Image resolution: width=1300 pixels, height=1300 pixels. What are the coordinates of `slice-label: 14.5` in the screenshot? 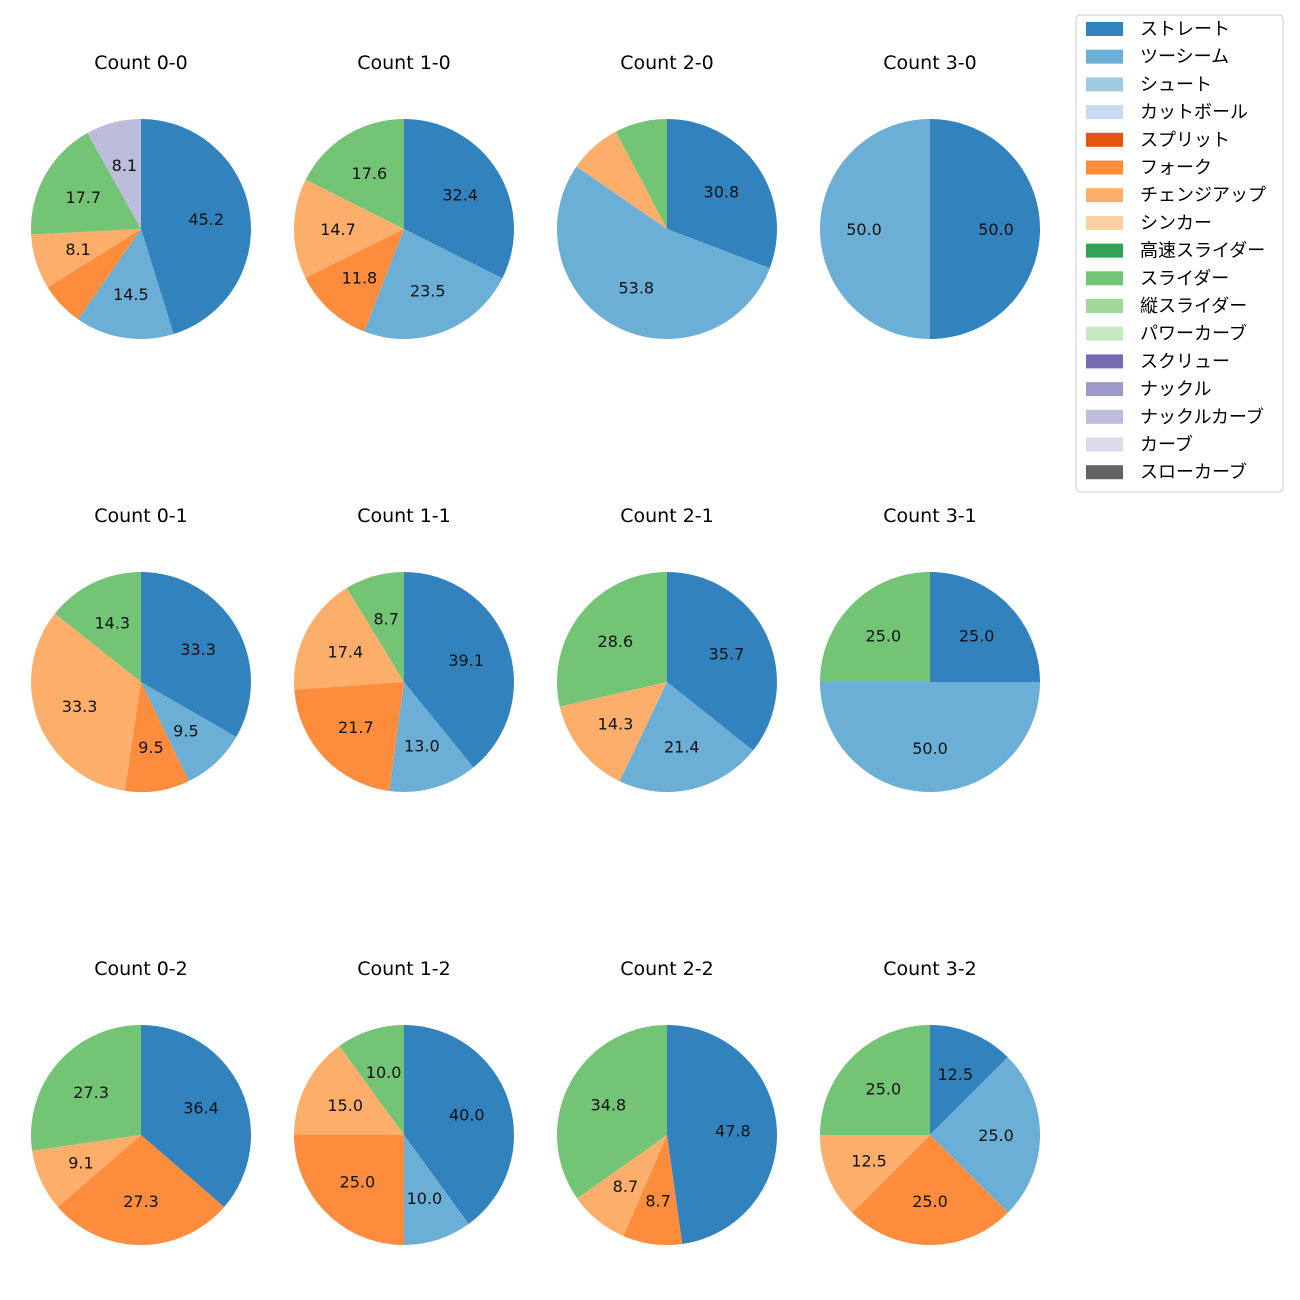 It's located at (131, 294).